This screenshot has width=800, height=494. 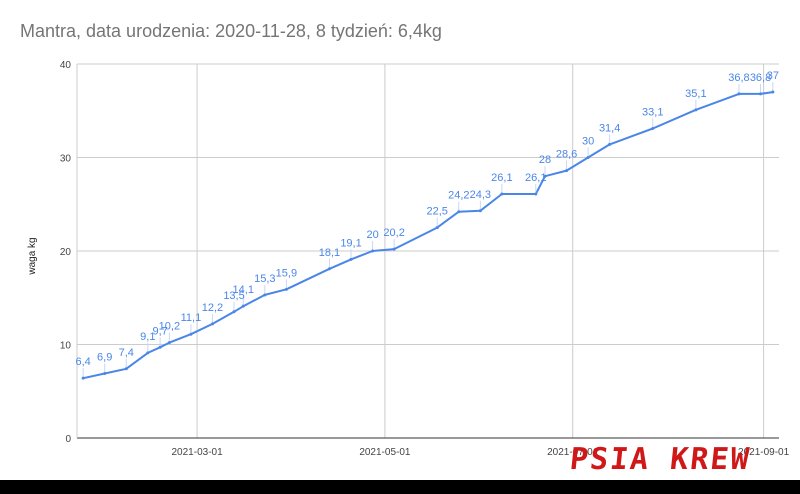 What do you see at coordinates (264, 279) in the screenshot?
I see `data-label: 15,3` at bounding box center [264, 279].